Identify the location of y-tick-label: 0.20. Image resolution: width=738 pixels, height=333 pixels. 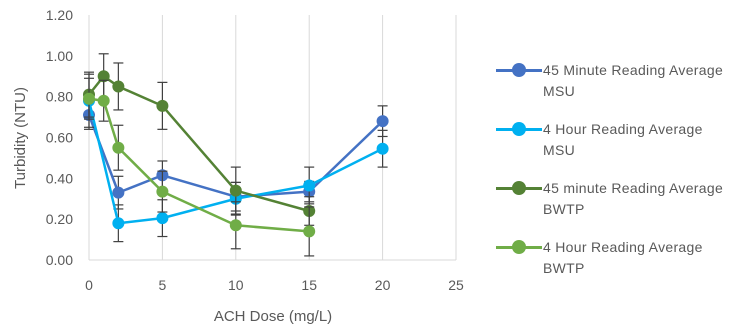
(59, 219).